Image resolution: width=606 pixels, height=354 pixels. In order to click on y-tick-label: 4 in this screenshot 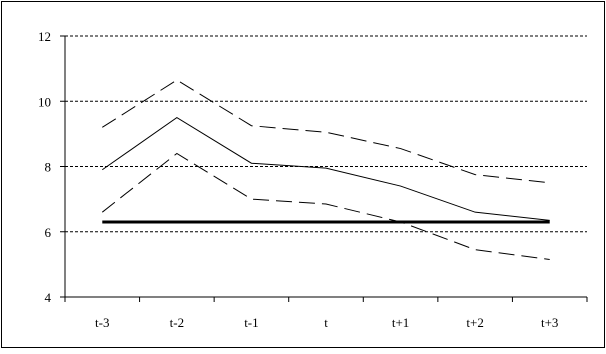, I will do `click(48, 297)`.